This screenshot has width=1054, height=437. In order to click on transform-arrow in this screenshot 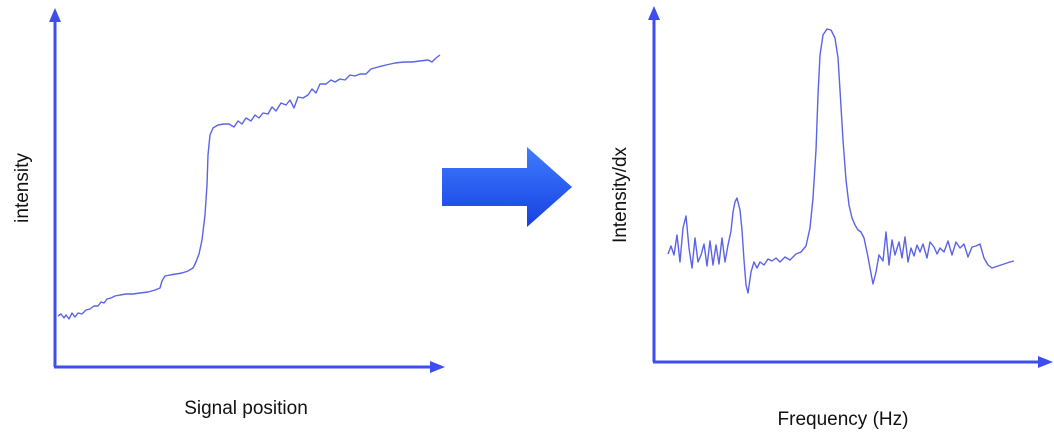, I will do `click(507, 187)`.